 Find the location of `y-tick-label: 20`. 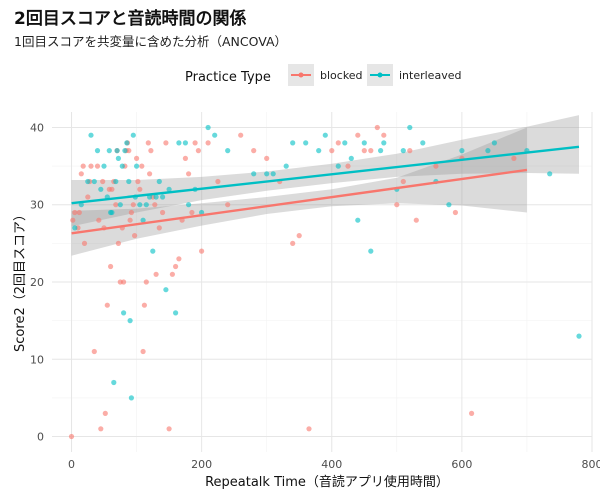

y-tick-label: 20 is located at coordinates (37, 282).